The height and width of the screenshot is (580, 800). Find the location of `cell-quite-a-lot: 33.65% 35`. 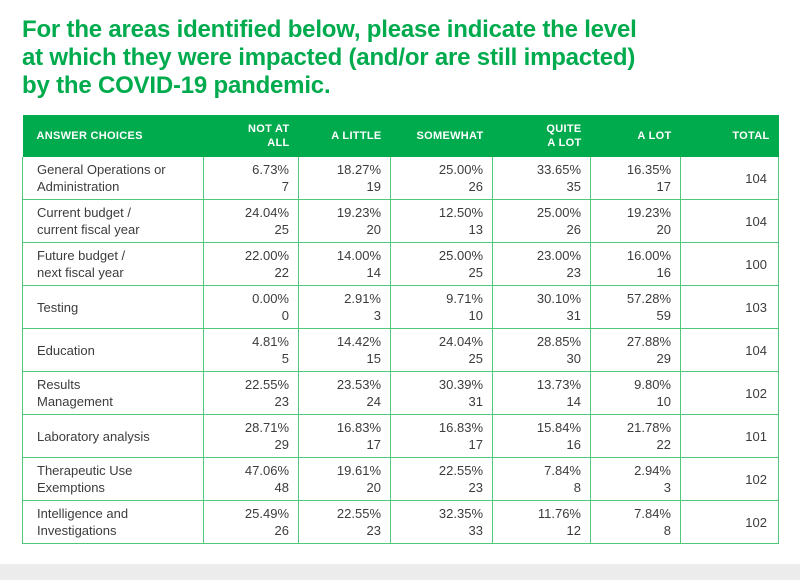

cell-quite-a-lot: 33.65% 35 is located at coordinates (541, 178).